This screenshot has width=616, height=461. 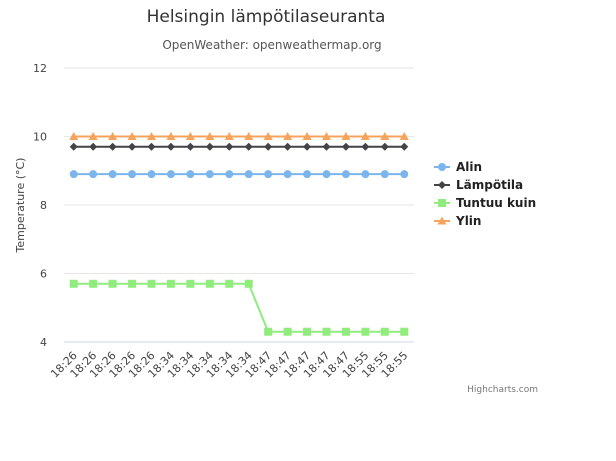 I want to click on credits-link: Highcharts.com, so click(x=502, y=390).